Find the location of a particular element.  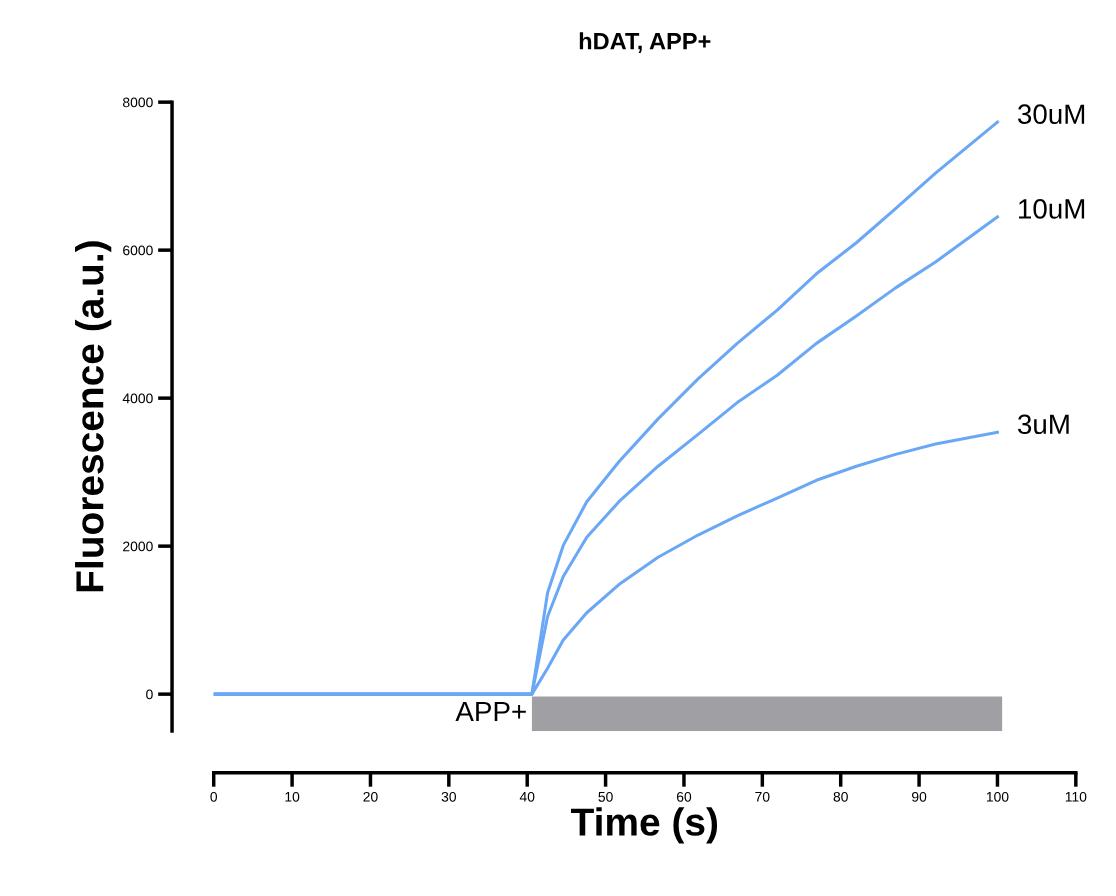

y-tick-label: 6000 is located at coordinates (138, 250).